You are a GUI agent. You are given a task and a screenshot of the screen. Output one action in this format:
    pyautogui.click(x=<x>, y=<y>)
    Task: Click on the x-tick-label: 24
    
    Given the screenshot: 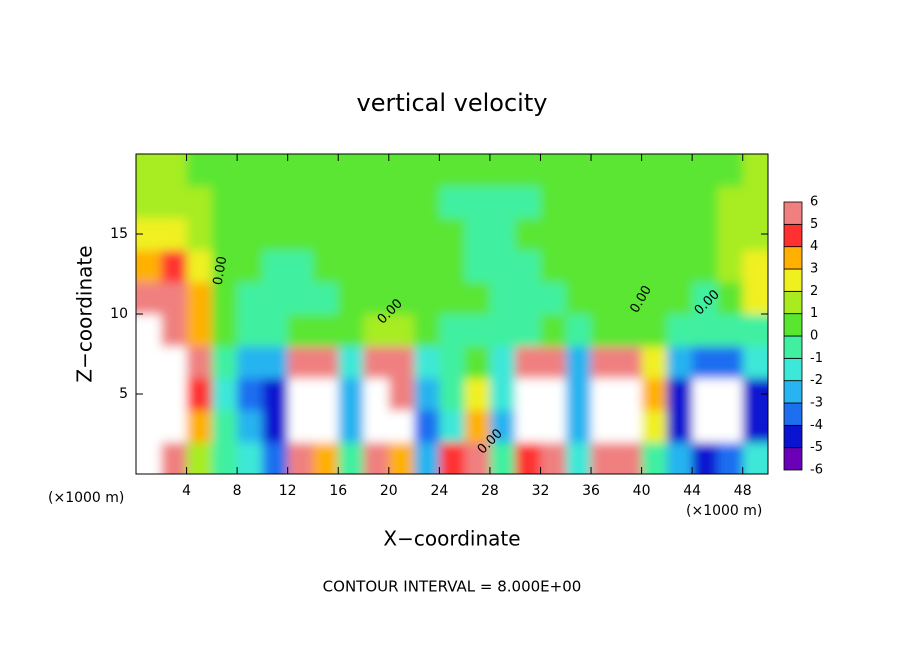 What is the action you would take?
    pyautogui.click(x=439, y=491)
    